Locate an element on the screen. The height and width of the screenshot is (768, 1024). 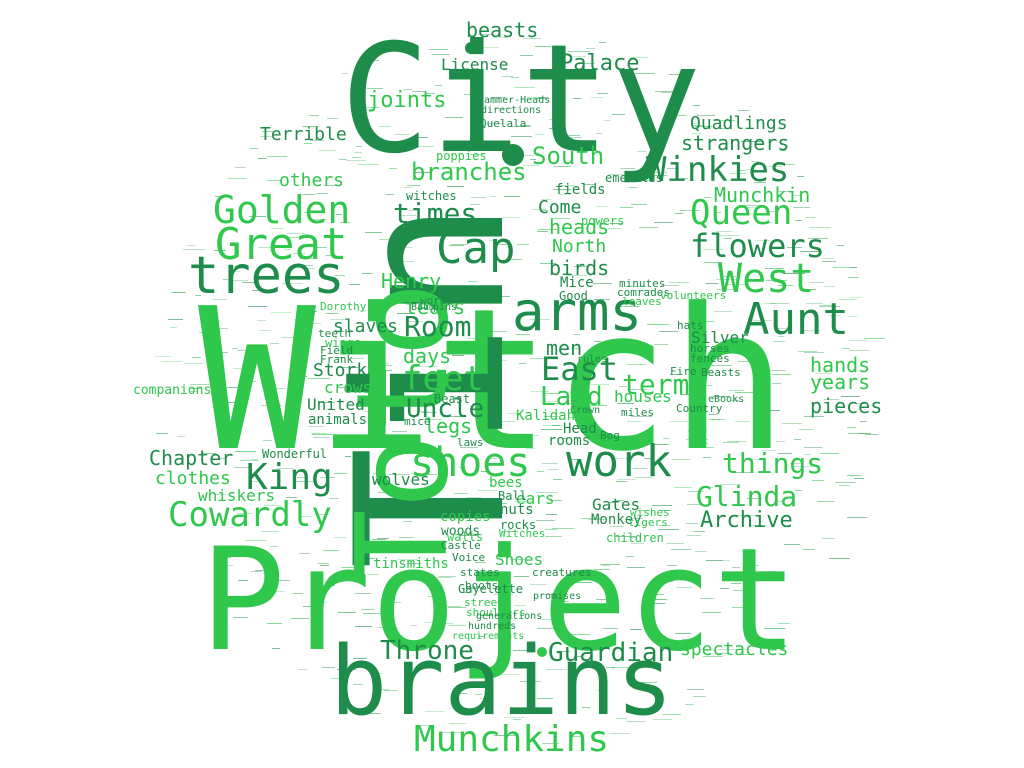
project-j-dot is located at coordinates (542, 652).